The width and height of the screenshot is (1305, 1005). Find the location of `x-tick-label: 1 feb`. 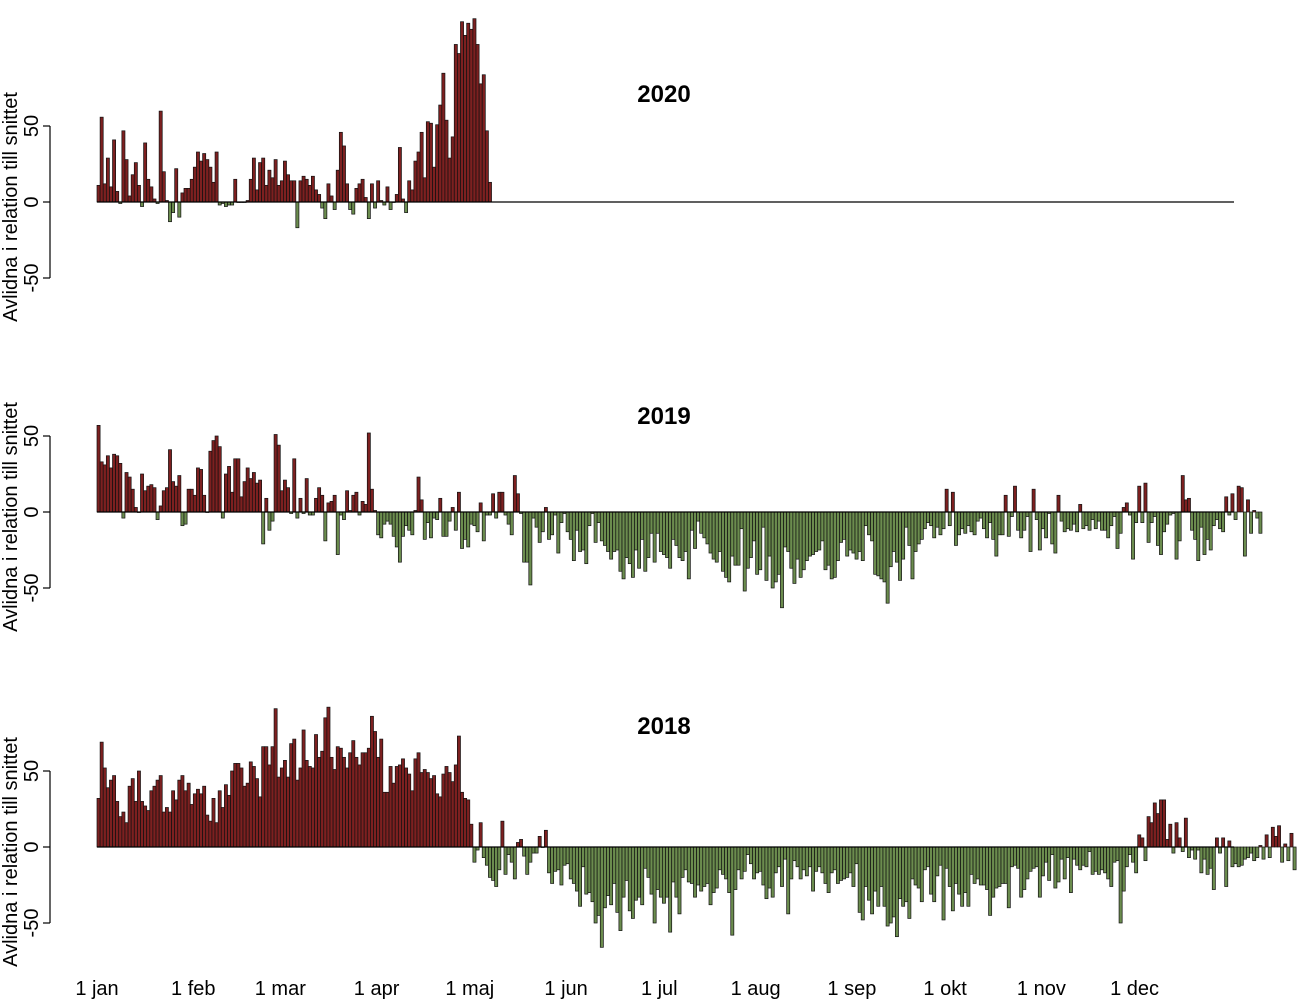

x-tick-label: 1 feb is located at coordinates (193, 989).